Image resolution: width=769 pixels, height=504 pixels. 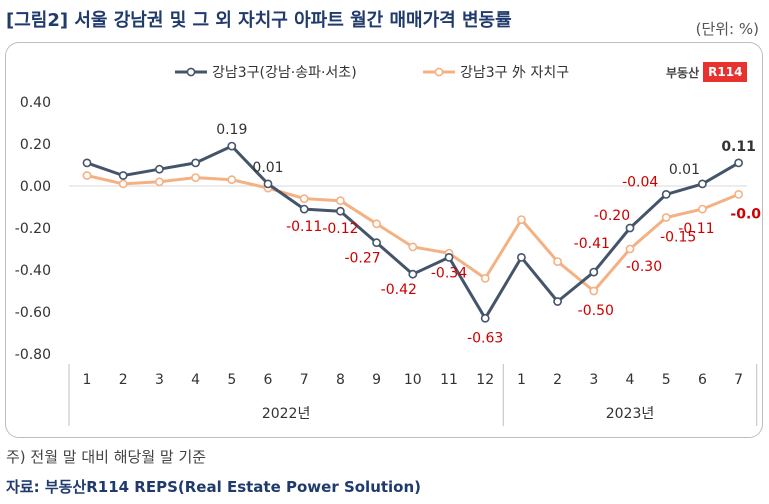 What do you see at coordinates (738, 147) in the screenshot?
I see `data-label: 0.11` at bounding box center [738, 147].